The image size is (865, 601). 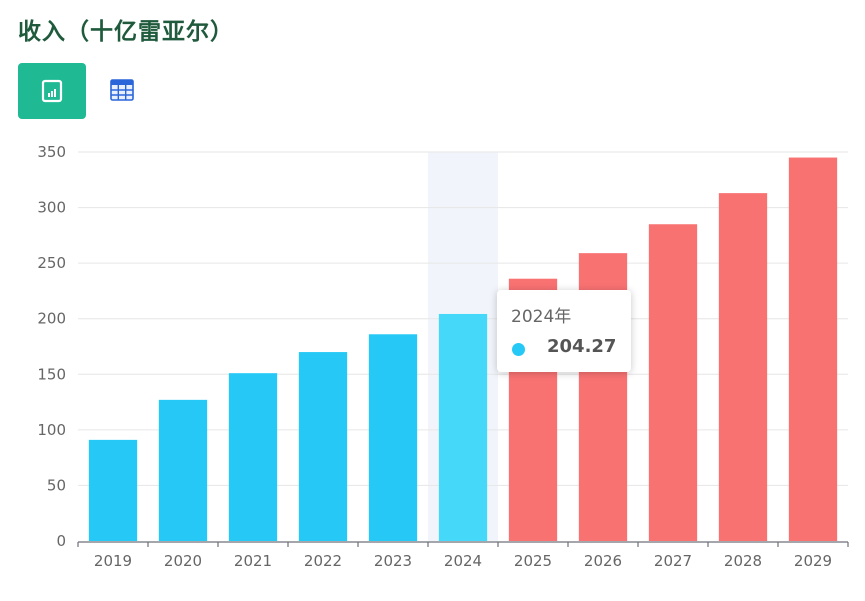 What do you see at coordinates (253, 457) in the screenshot?
I see `bar-2021` at bounding box center [253, 457].